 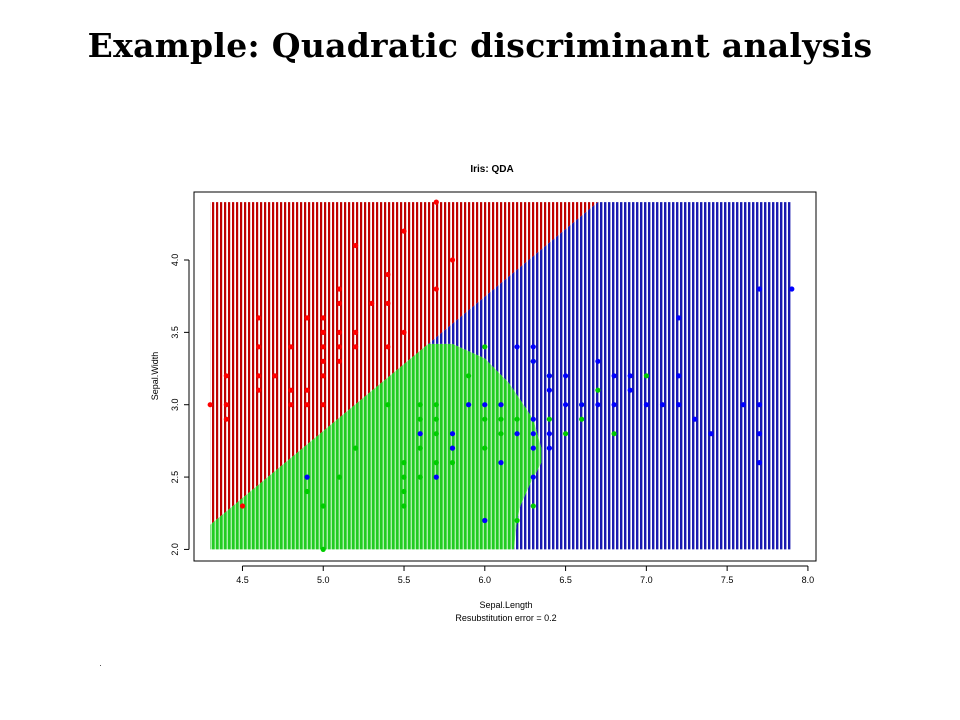 What do you see at coordinates (491, 169) in the screenshot?
I see `chart-title: Iris: QDA` at bounding box center [491, 169].